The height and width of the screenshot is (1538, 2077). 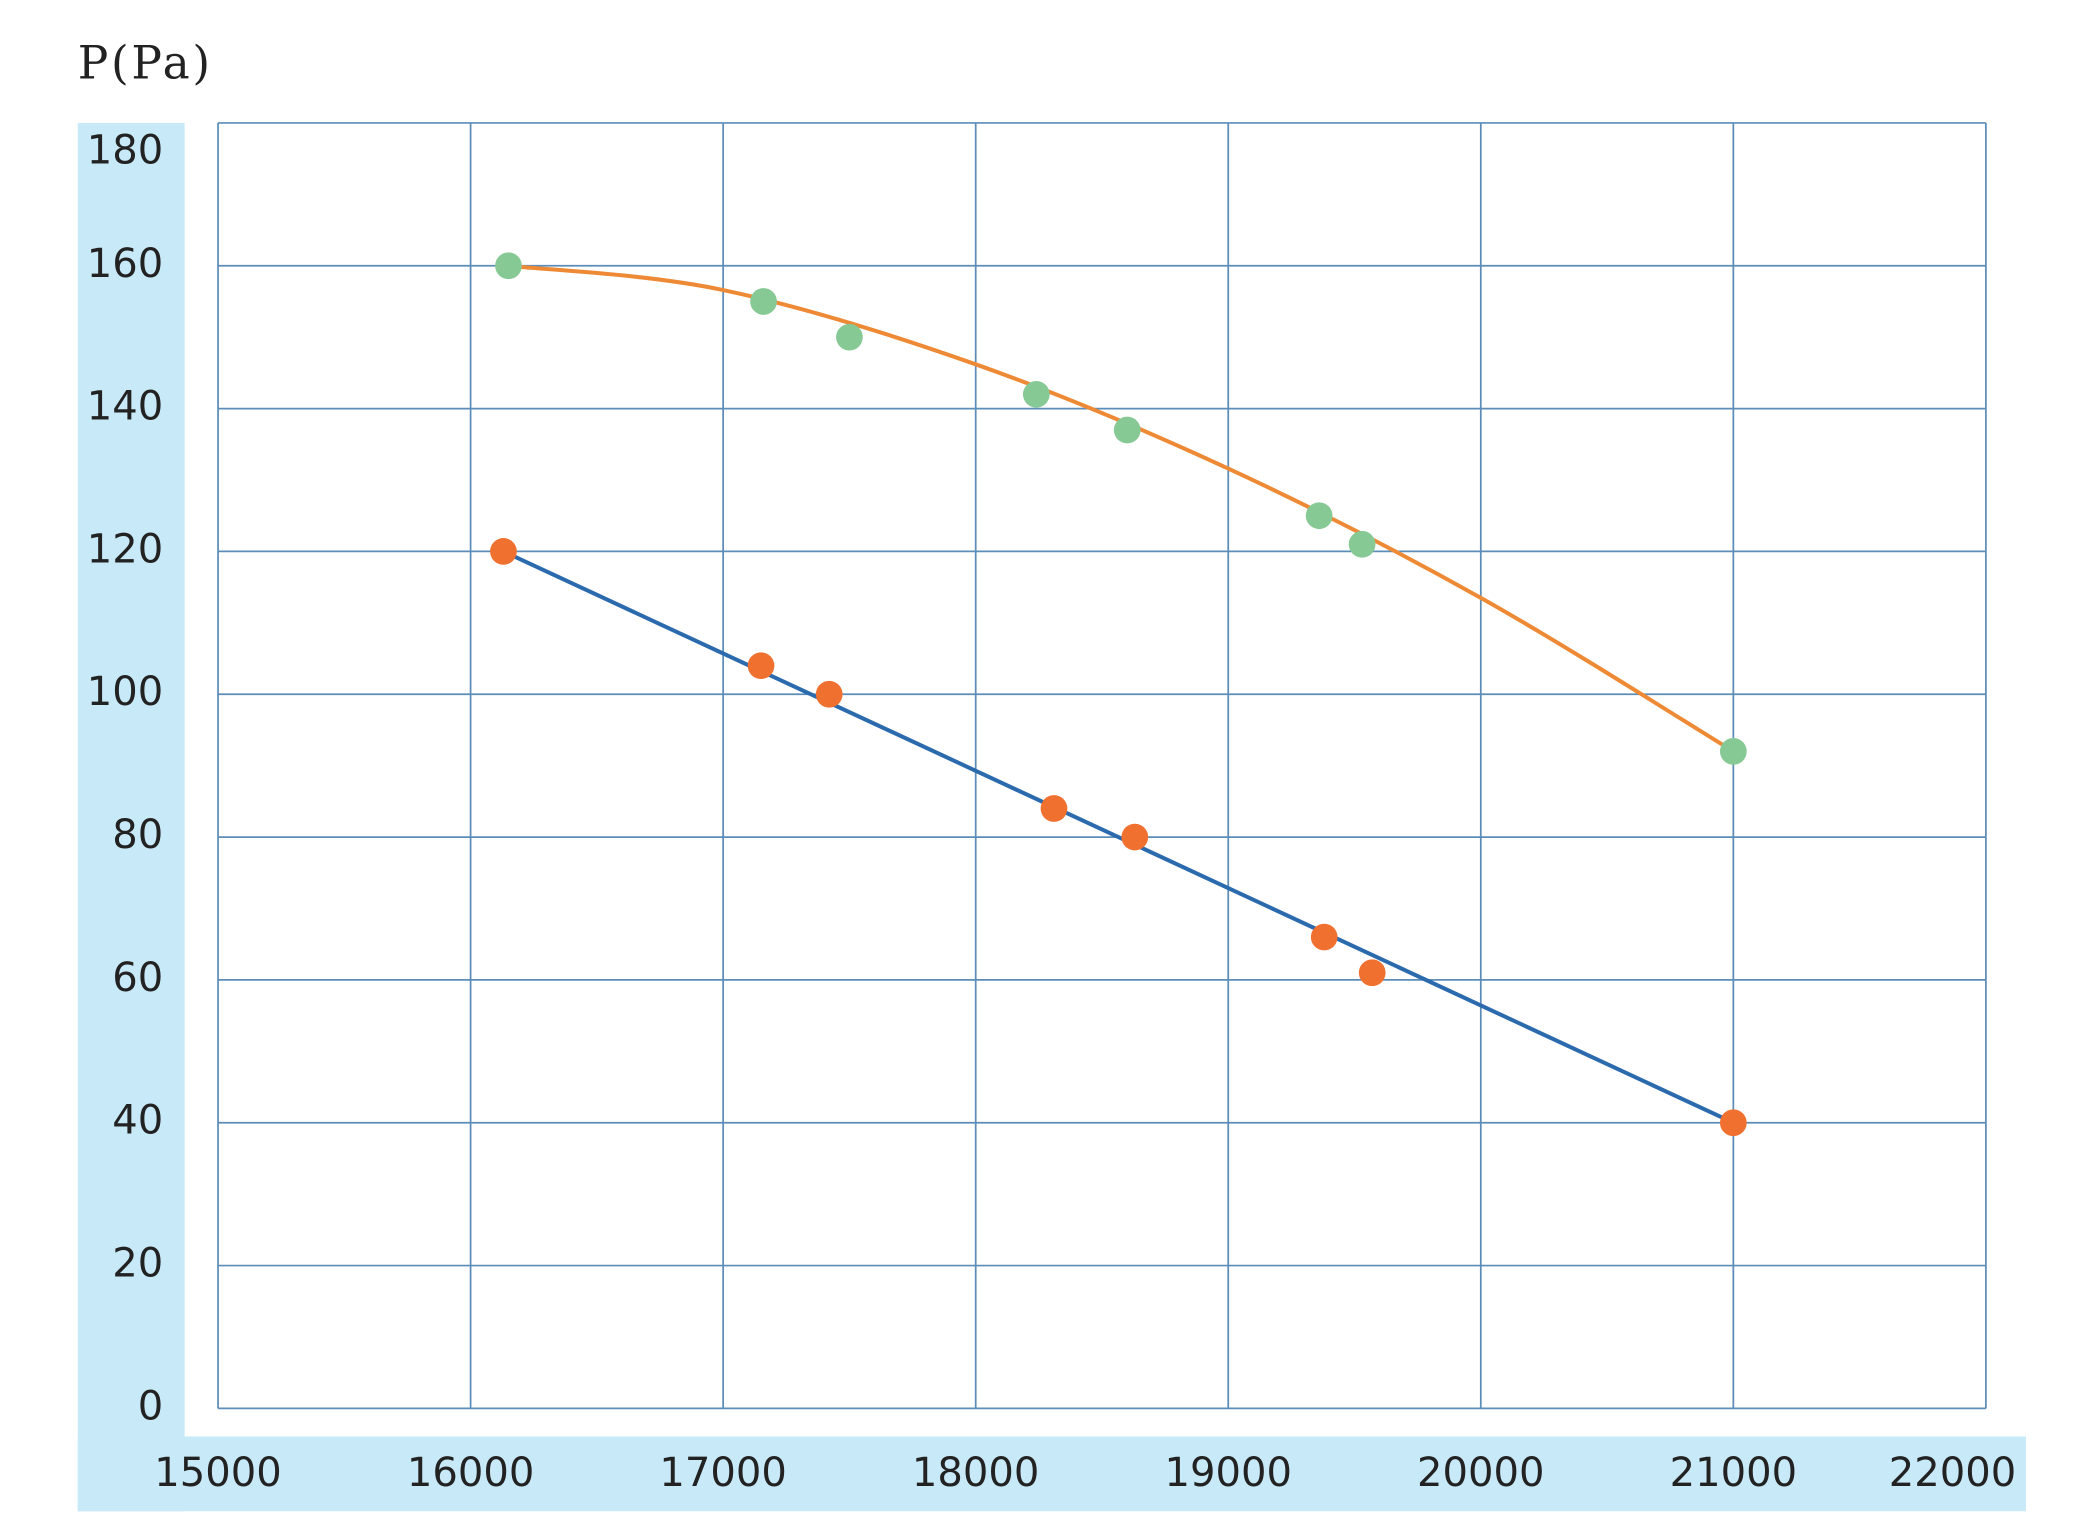 I want to click on y-tick-label: 20, so click(x=137, y=1264).